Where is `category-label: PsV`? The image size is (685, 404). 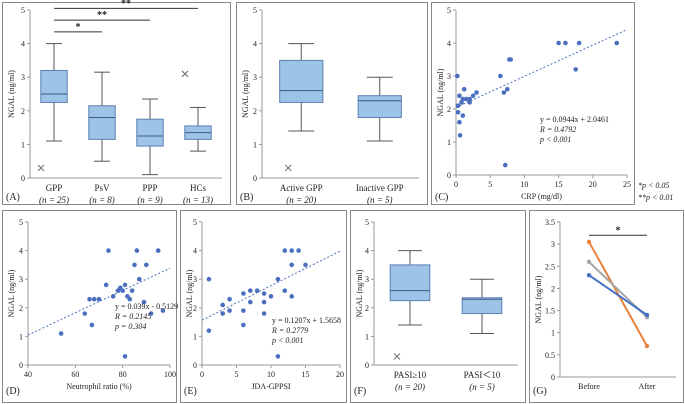
category-label: PsV is located at coordinates (102, 188).